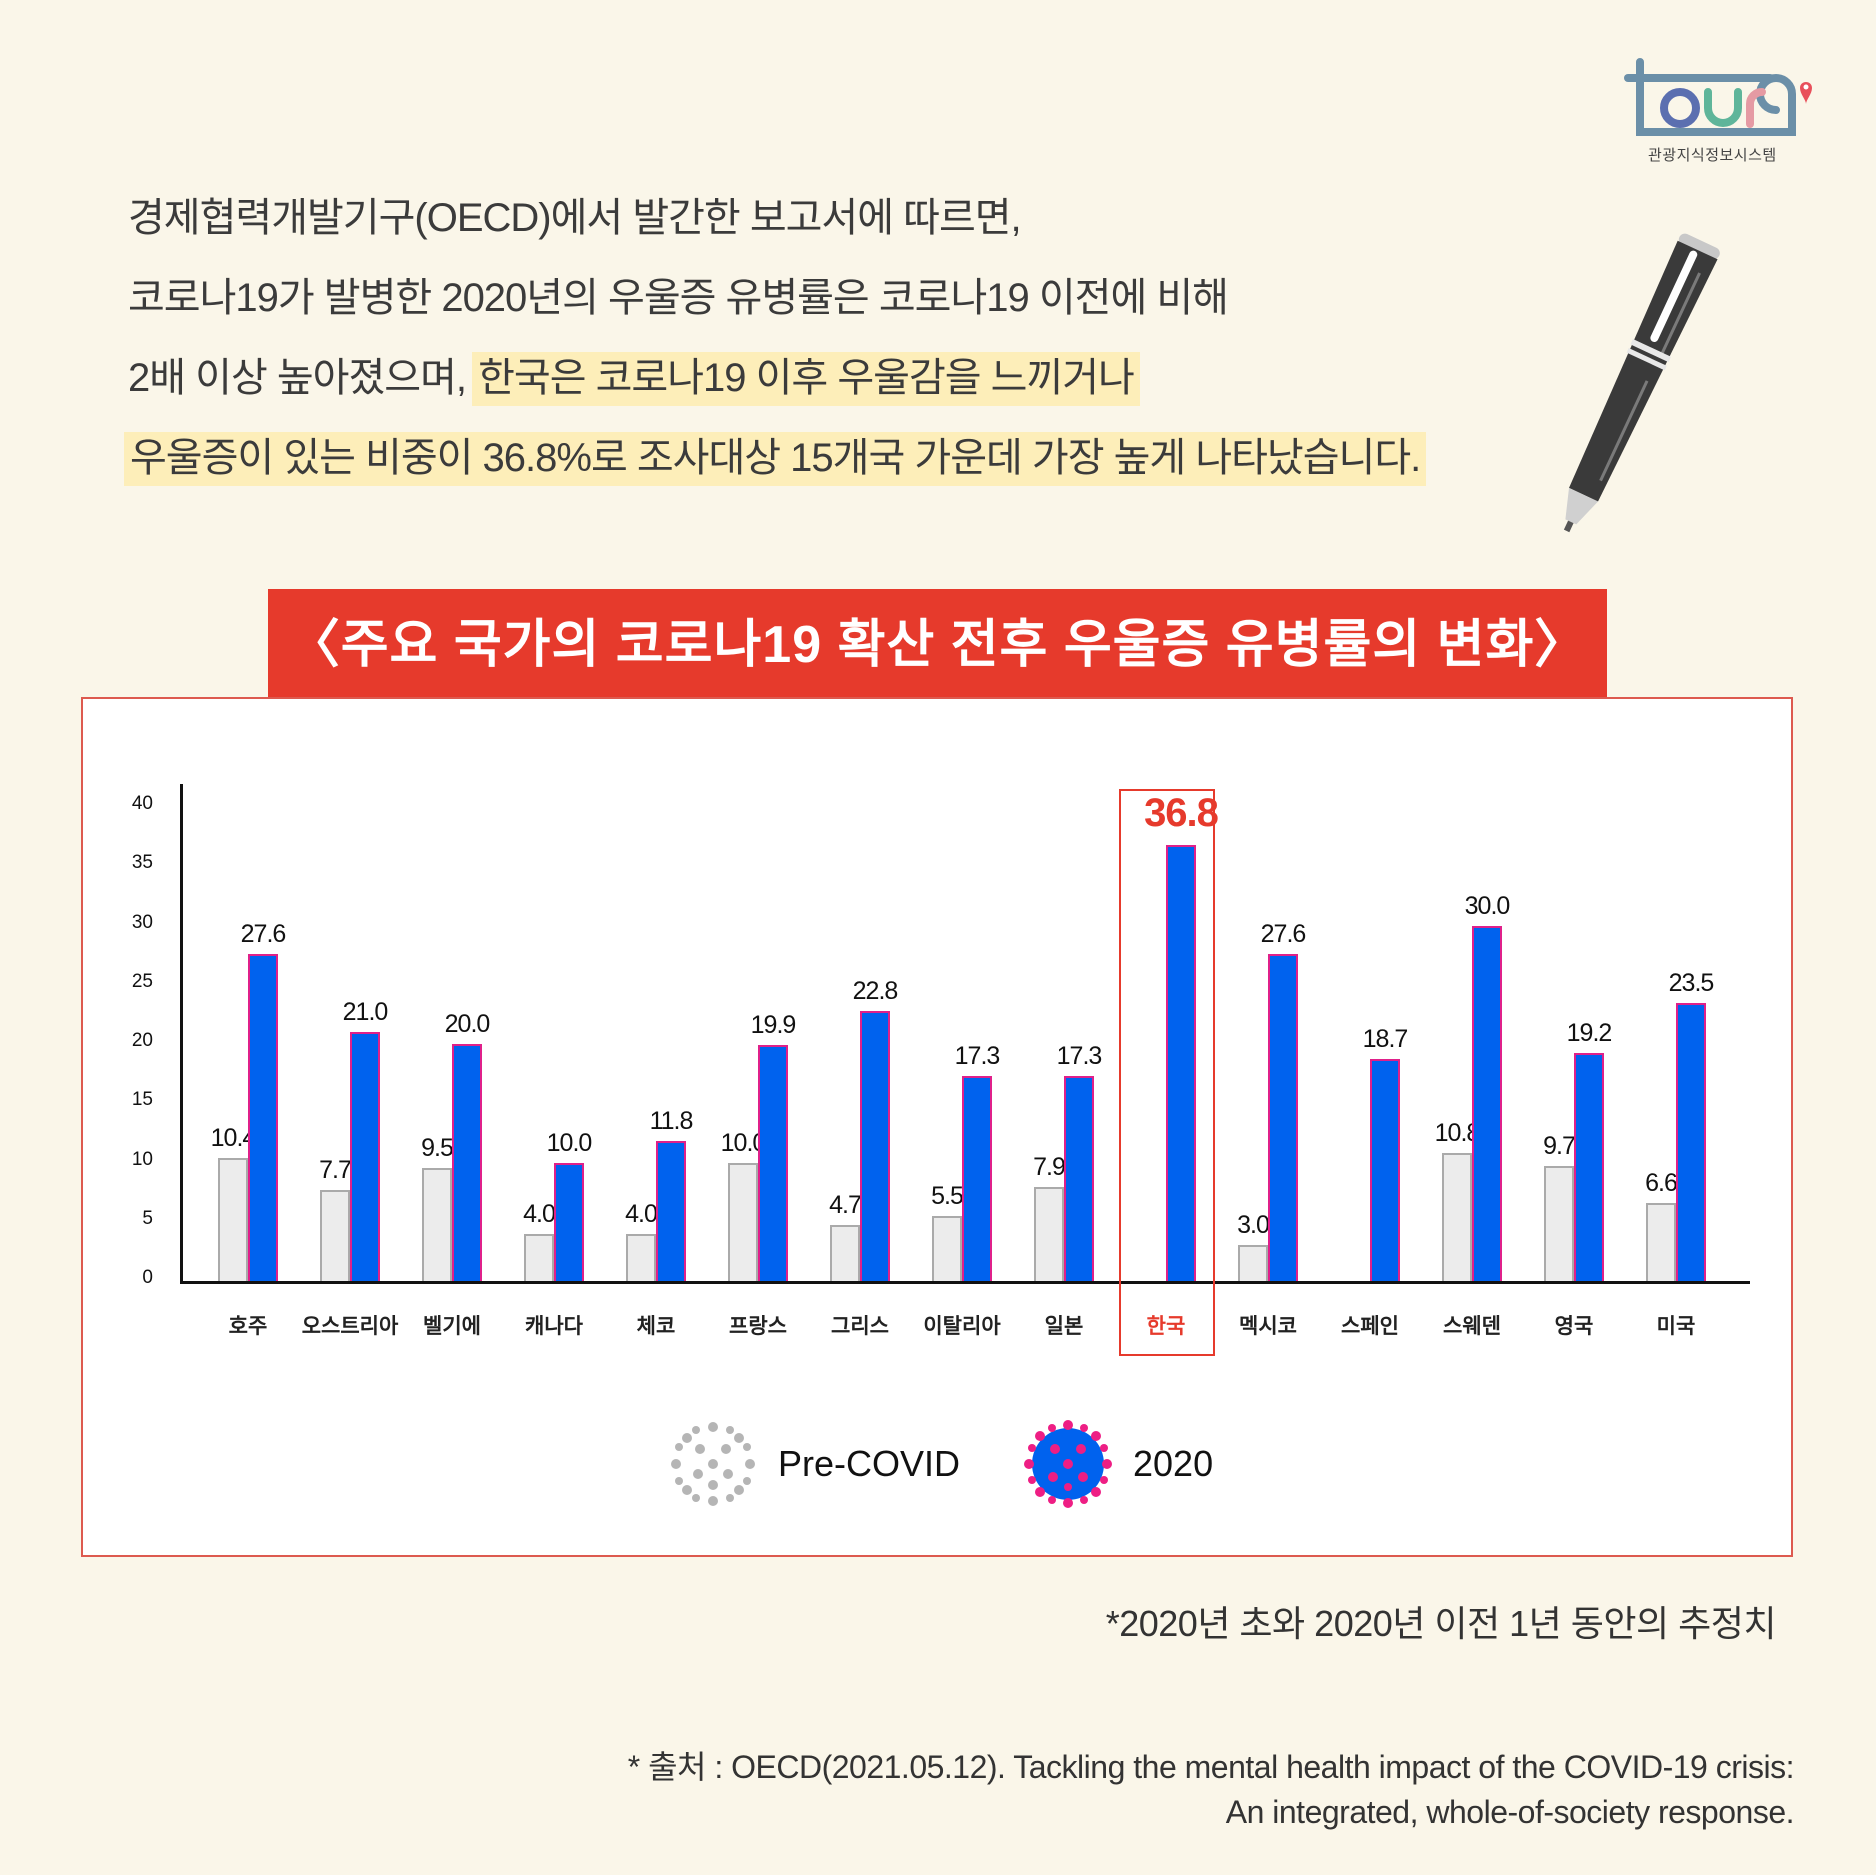 The image size is (1876, 1875). Describe the element at coordinates (678, 298) in the screenshot. I see `intro-line-2: 코로나19가 발병한 2020년의 우울증 유병률은 코로나19 이전에 비해` at that location.